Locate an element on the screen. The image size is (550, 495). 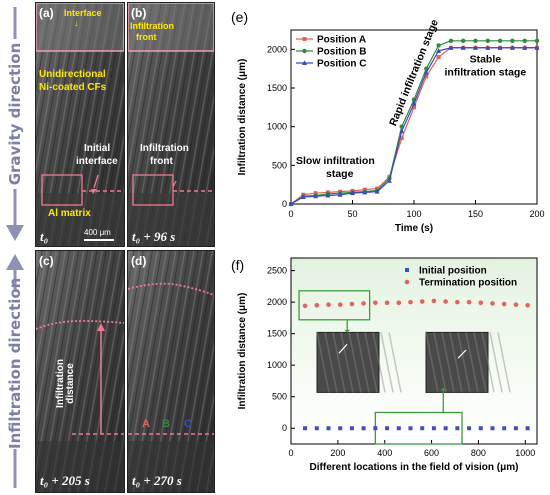
x-tick-label: 100 is located at coordinates (413, 214).